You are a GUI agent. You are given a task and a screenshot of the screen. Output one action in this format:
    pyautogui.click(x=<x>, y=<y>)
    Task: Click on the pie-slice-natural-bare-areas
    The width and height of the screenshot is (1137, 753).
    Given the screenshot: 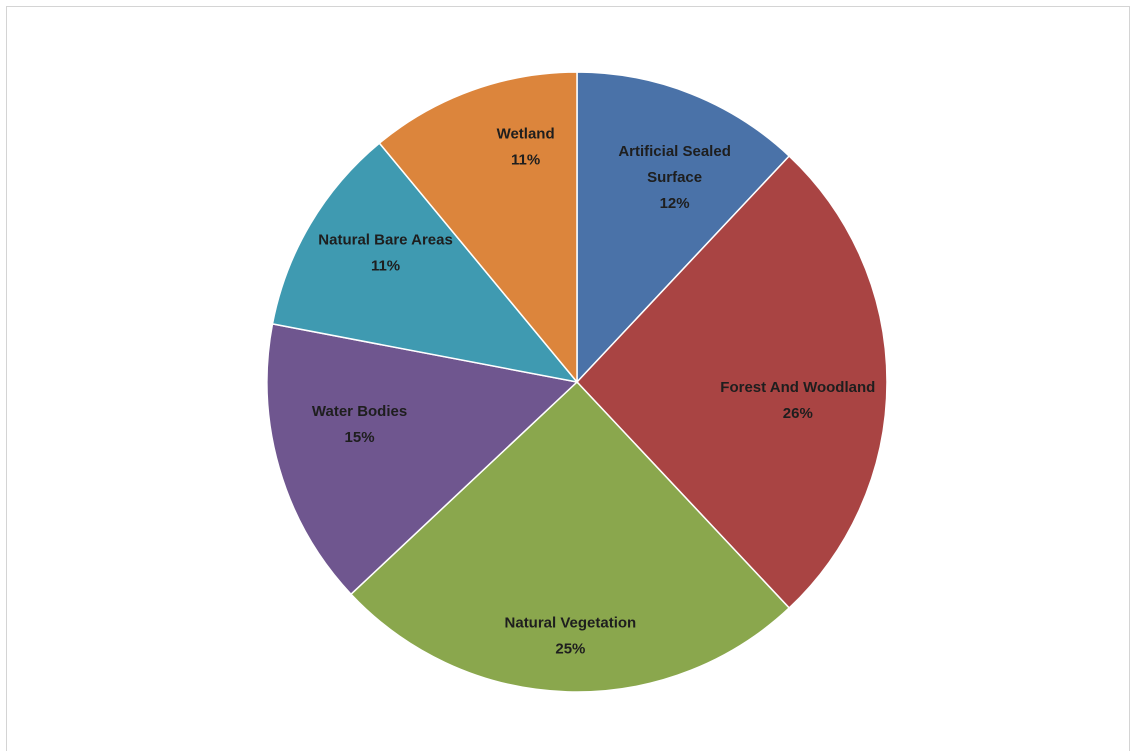 What is the action you would take?
    pyautogui.click(x=425, y=263)
    